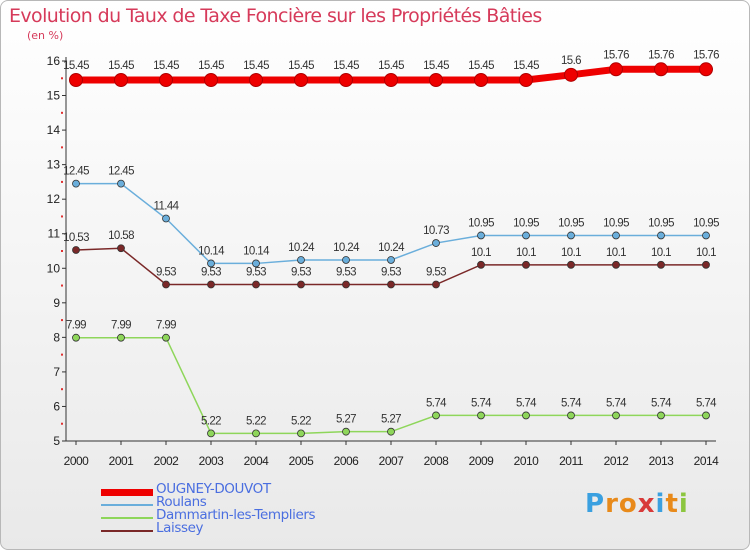  I want to click on legend-label: Dammartin-les-Templiers, so click(236, 515).